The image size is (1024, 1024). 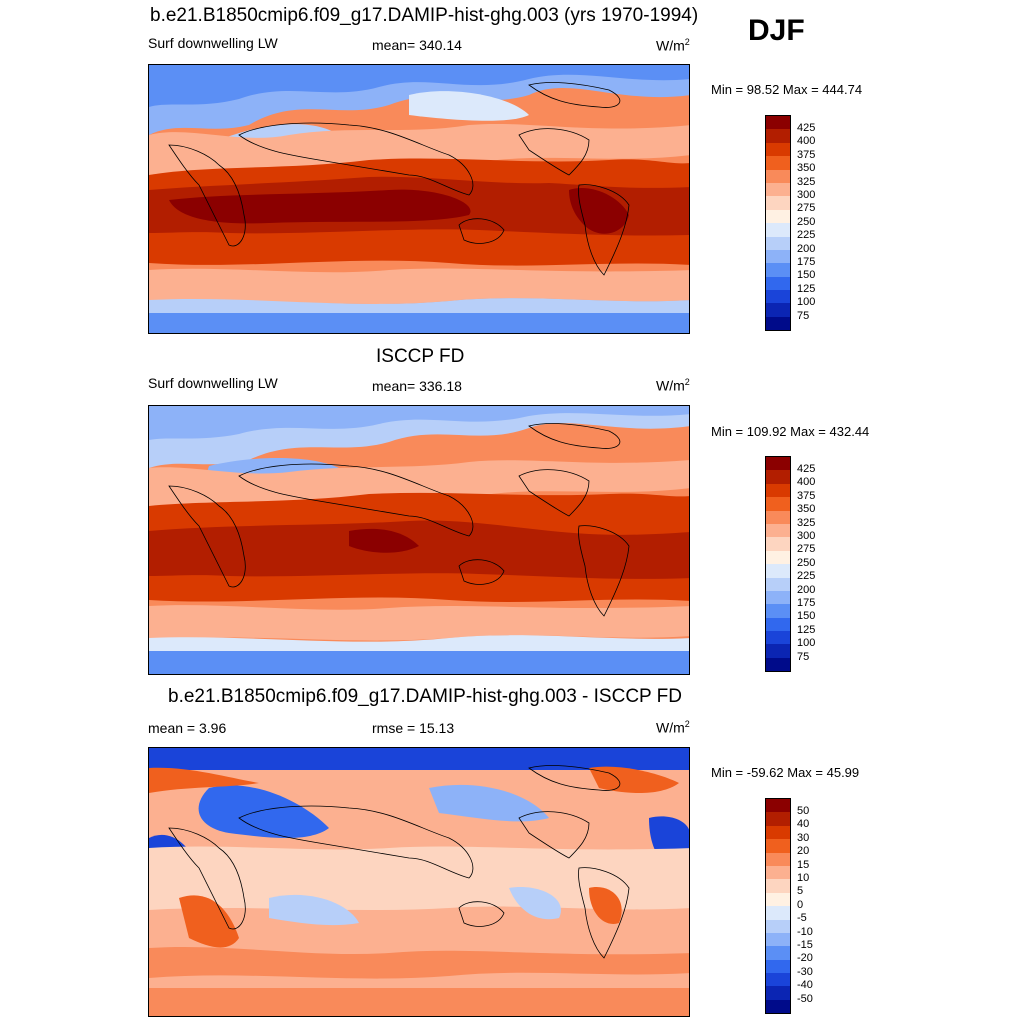 I want to click on colorbar-tick: 0, so click(x=800, y=905).